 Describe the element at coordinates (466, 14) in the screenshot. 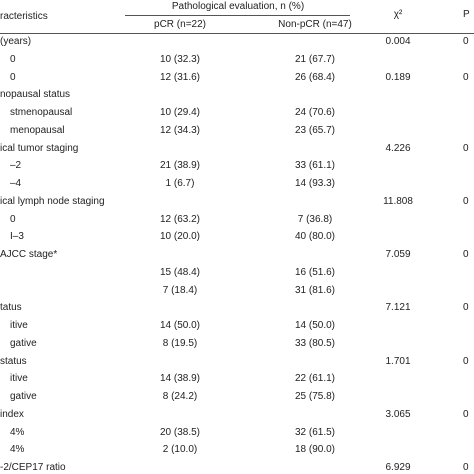

I see `header-cell: P` at that location.